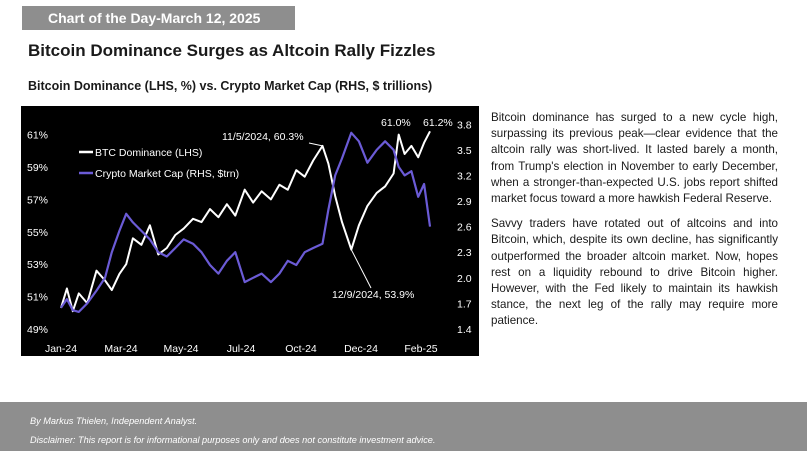 This screenshot has height=451, width=807. Describe the element at coordinates (464, 151) in the screenshot. I see `right-axis-tick-label: 3.5` at that location.